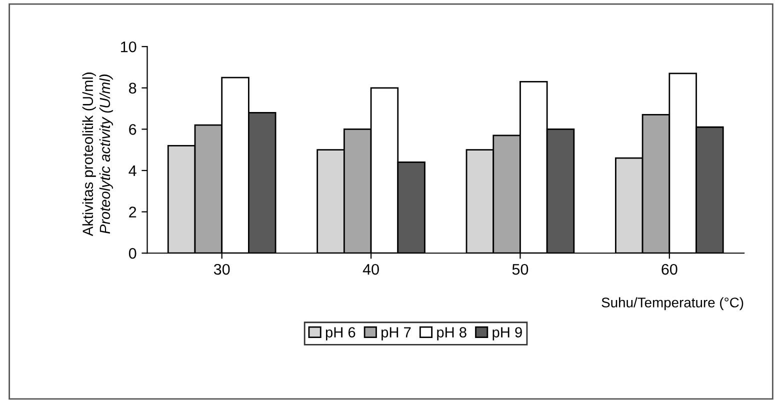 Image resolution: width=775 pixels, height=405 pixels. I want to click on y-tick-label: 10, so click(128, 46).